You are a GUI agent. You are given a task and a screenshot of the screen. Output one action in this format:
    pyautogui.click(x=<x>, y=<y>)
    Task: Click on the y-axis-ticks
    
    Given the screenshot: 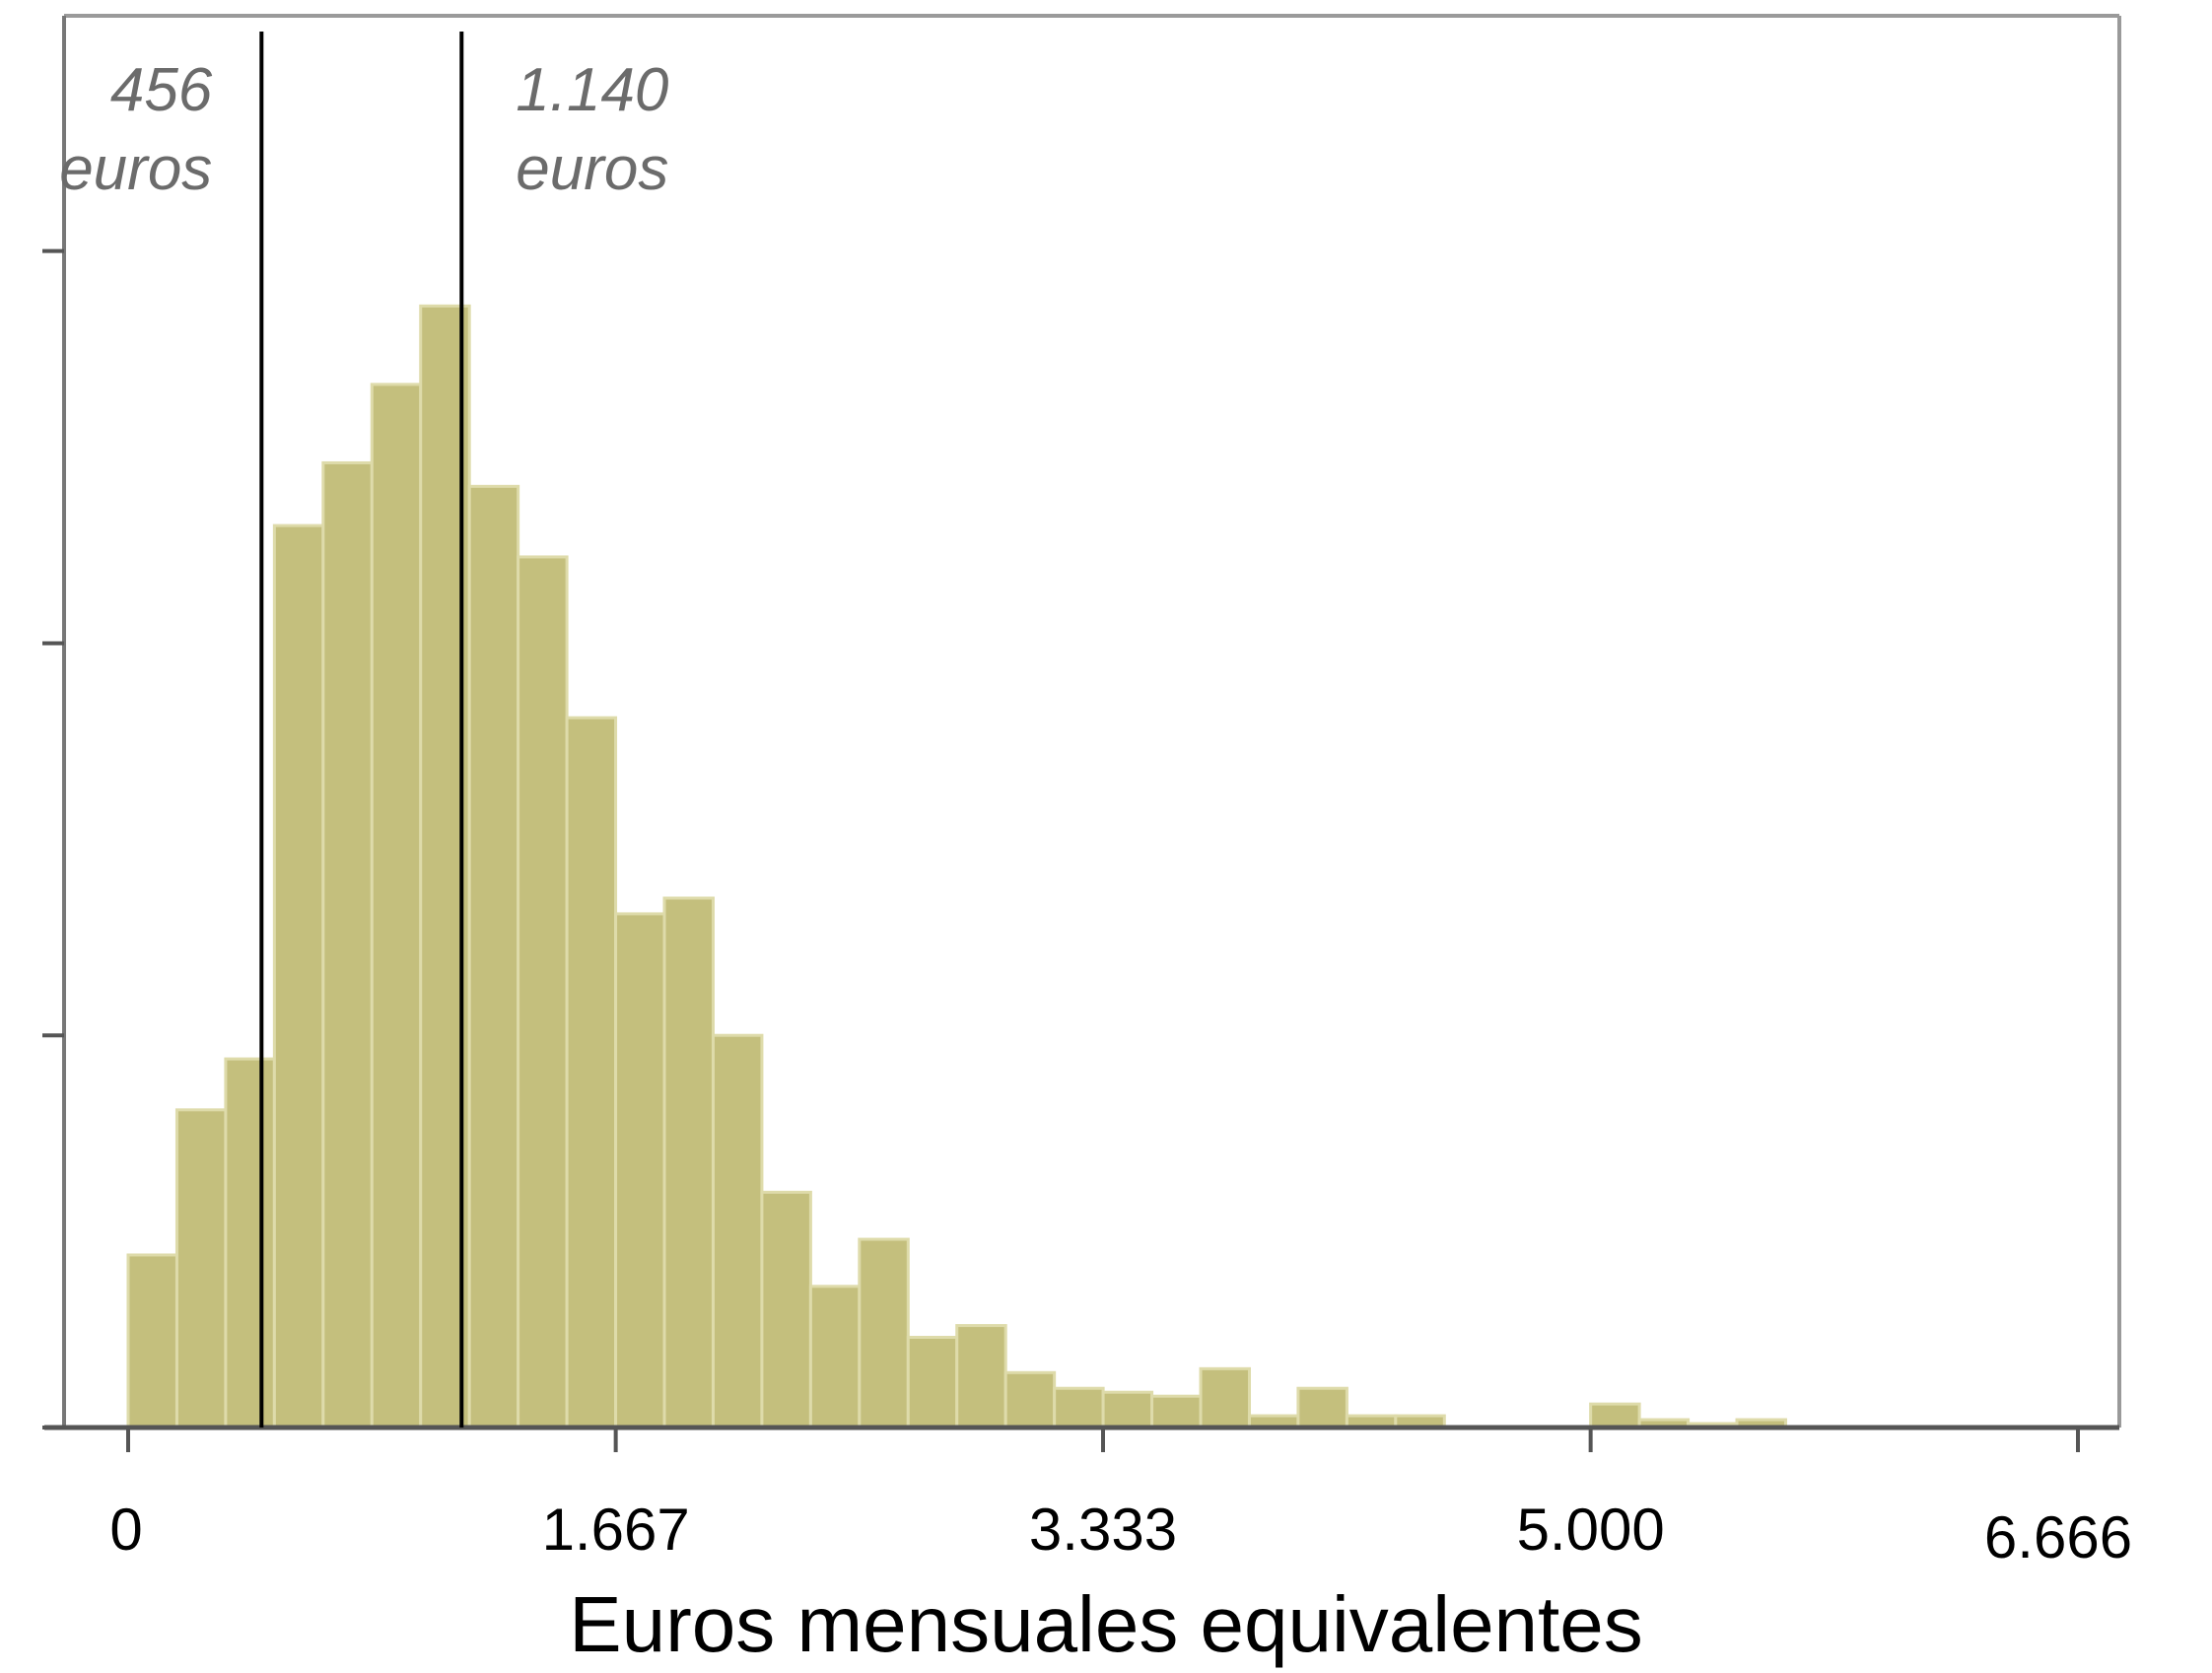 What is the action you would take?
    pyautogui.click(x=53, y=838)
    